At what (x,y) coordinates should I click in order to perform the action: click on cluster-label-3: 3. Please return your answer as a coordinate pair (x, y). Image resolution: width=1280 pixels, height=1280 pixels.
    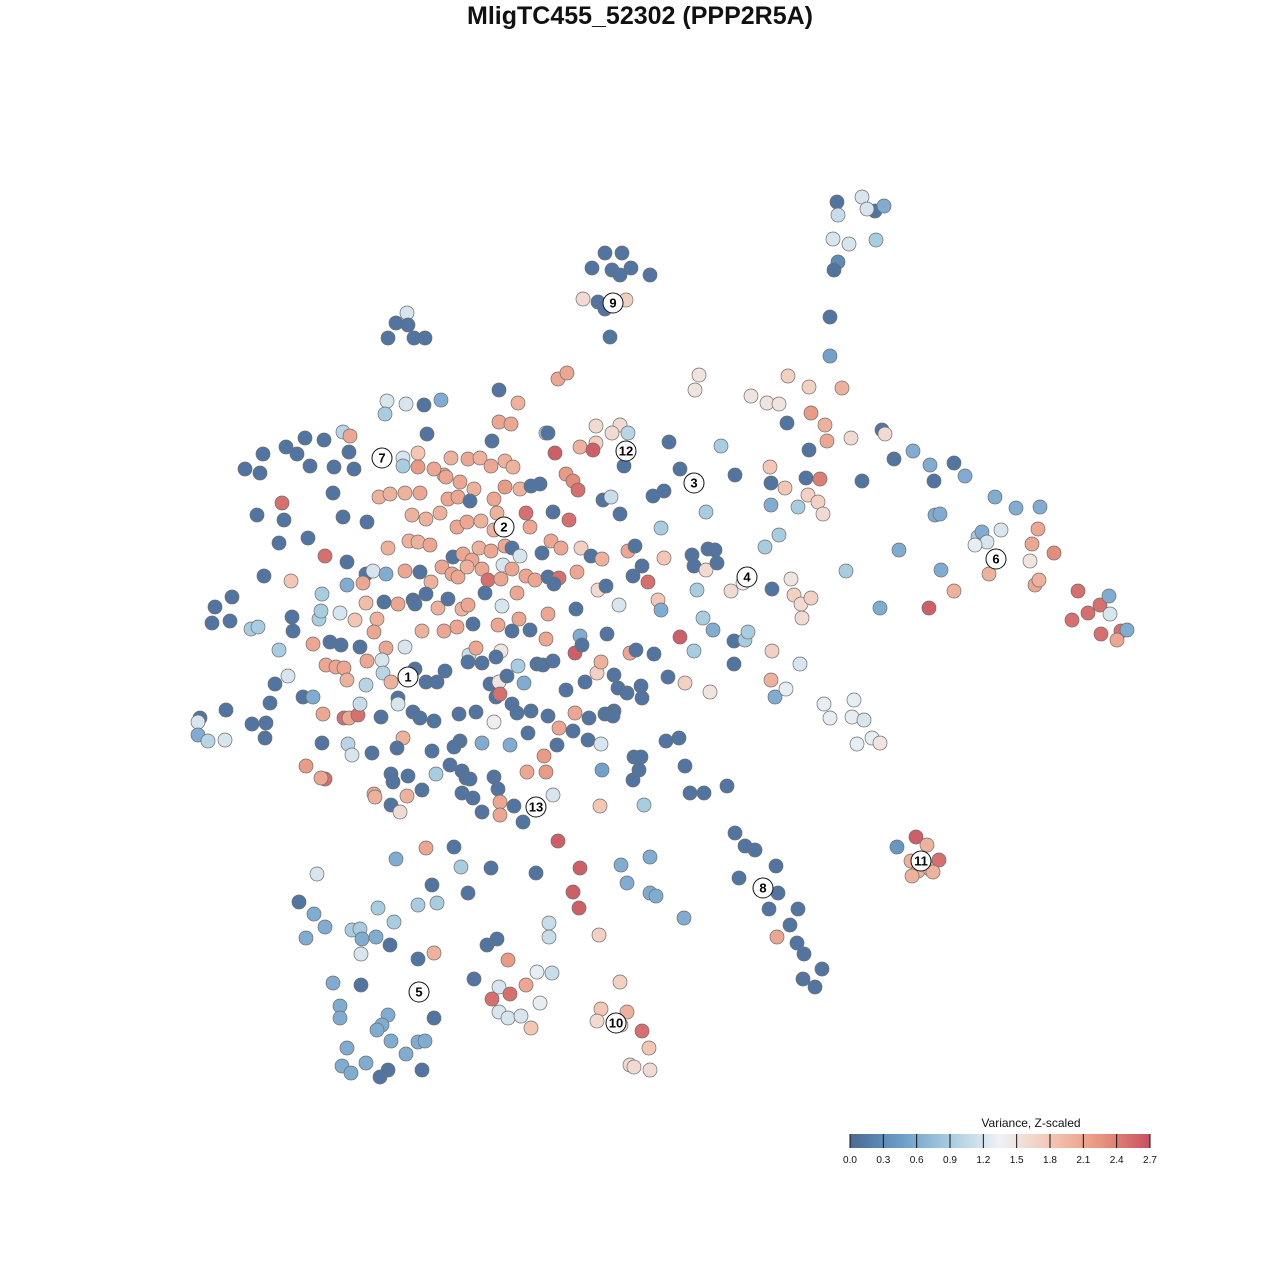
    Looking at the image, I should click on (694, 483).